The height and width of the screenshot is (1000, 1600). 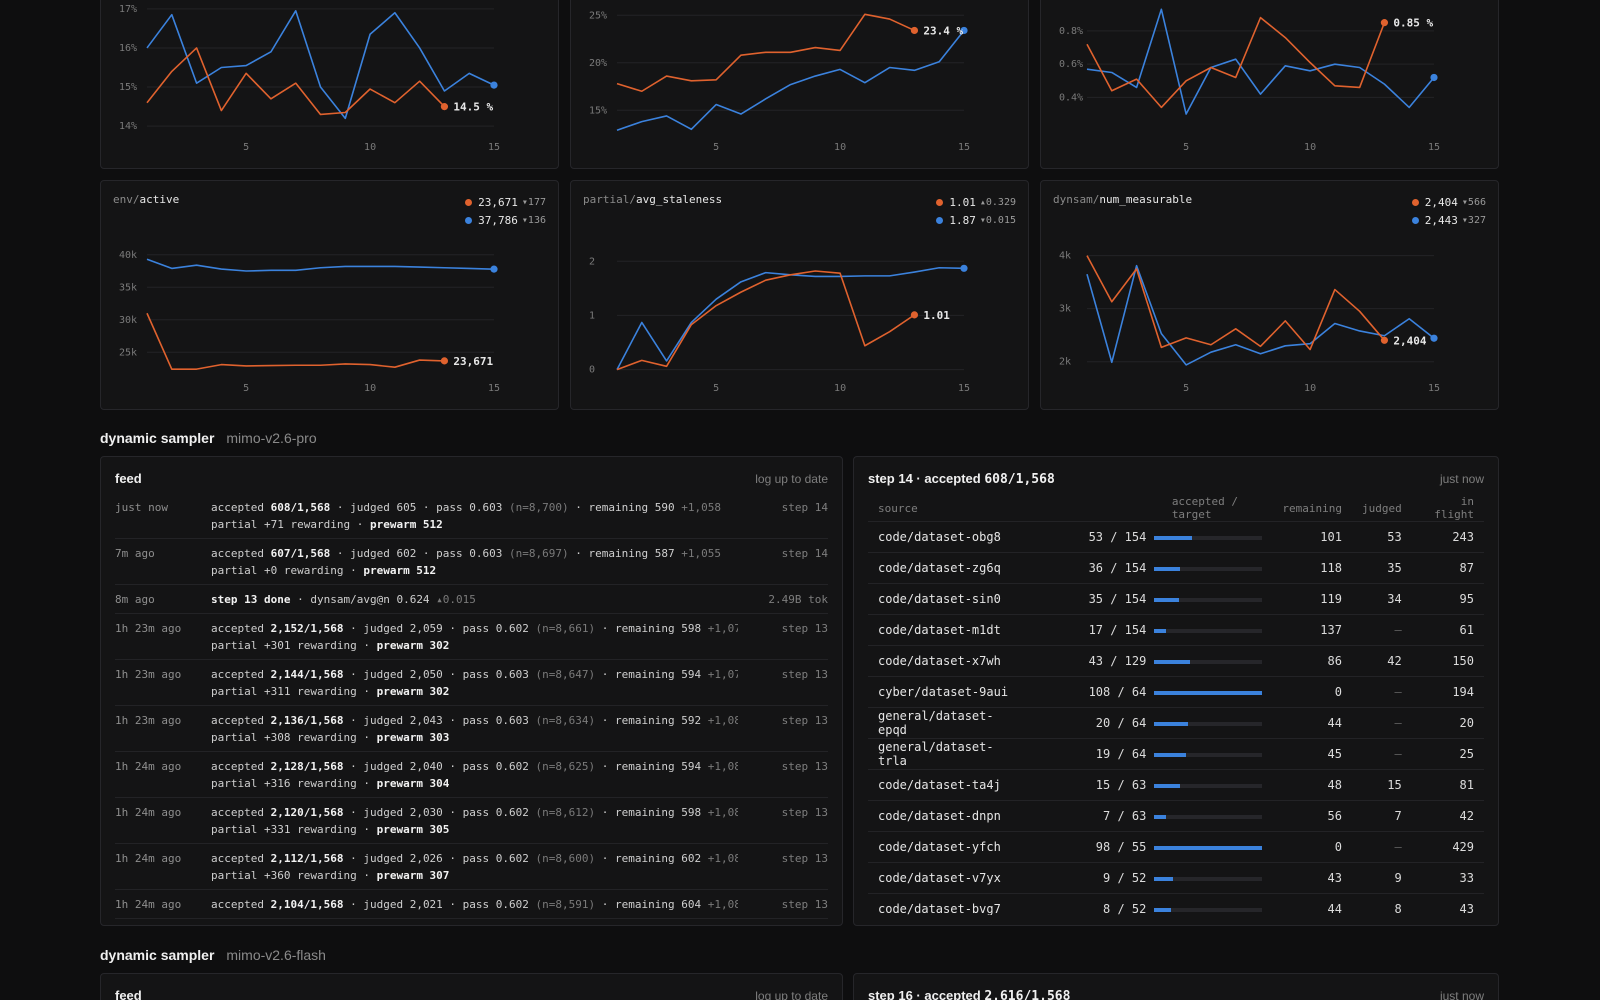 I want to click on table-row: code/dataset-ta4j 15 / 63 48 15 81, so click(x=1176, y=785).